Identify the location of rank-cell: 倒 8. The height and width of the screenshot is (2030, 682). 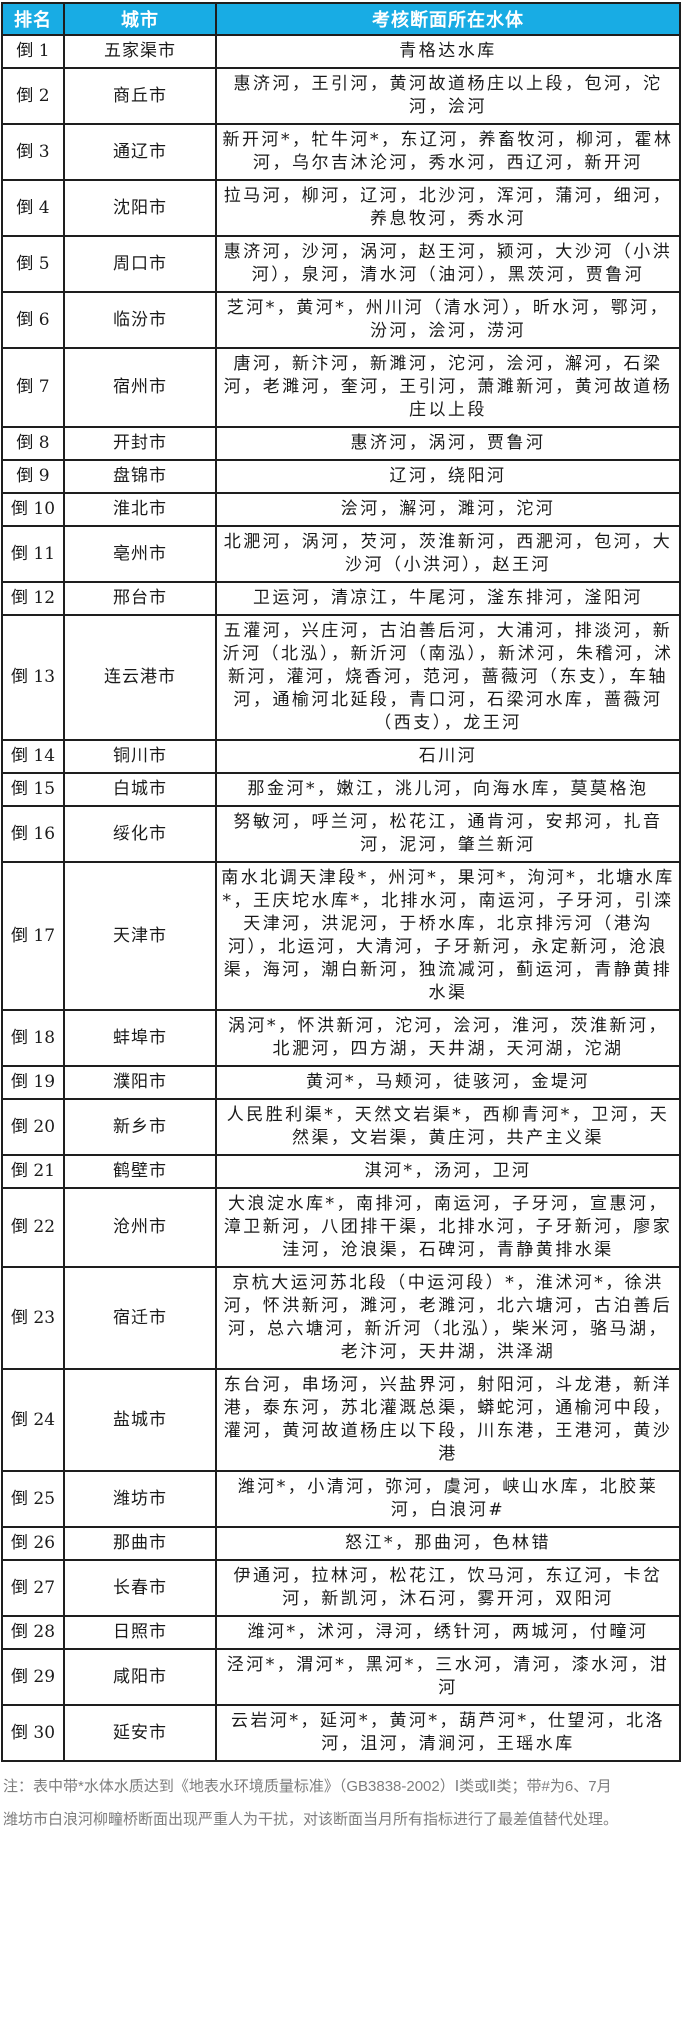
(33, 443).